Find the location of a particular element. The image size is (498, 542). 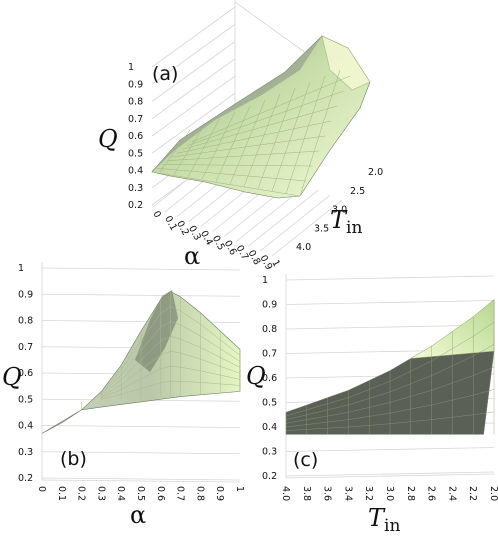

panel-a-z-tick: 0.7 is located at coordinates (135, 119).